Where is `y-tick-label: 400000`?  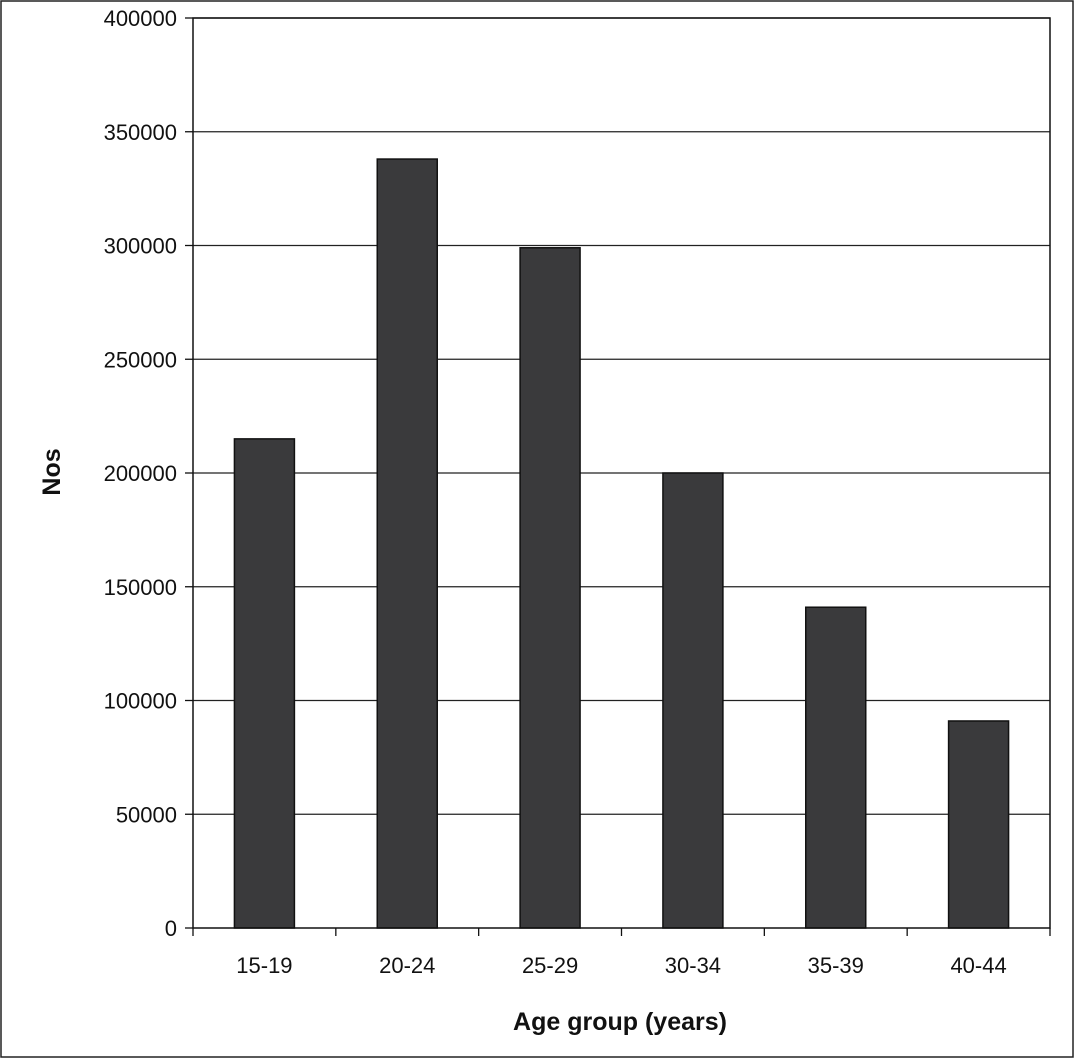
y-tick-label: 400000 is located at coordinates (140, 18).